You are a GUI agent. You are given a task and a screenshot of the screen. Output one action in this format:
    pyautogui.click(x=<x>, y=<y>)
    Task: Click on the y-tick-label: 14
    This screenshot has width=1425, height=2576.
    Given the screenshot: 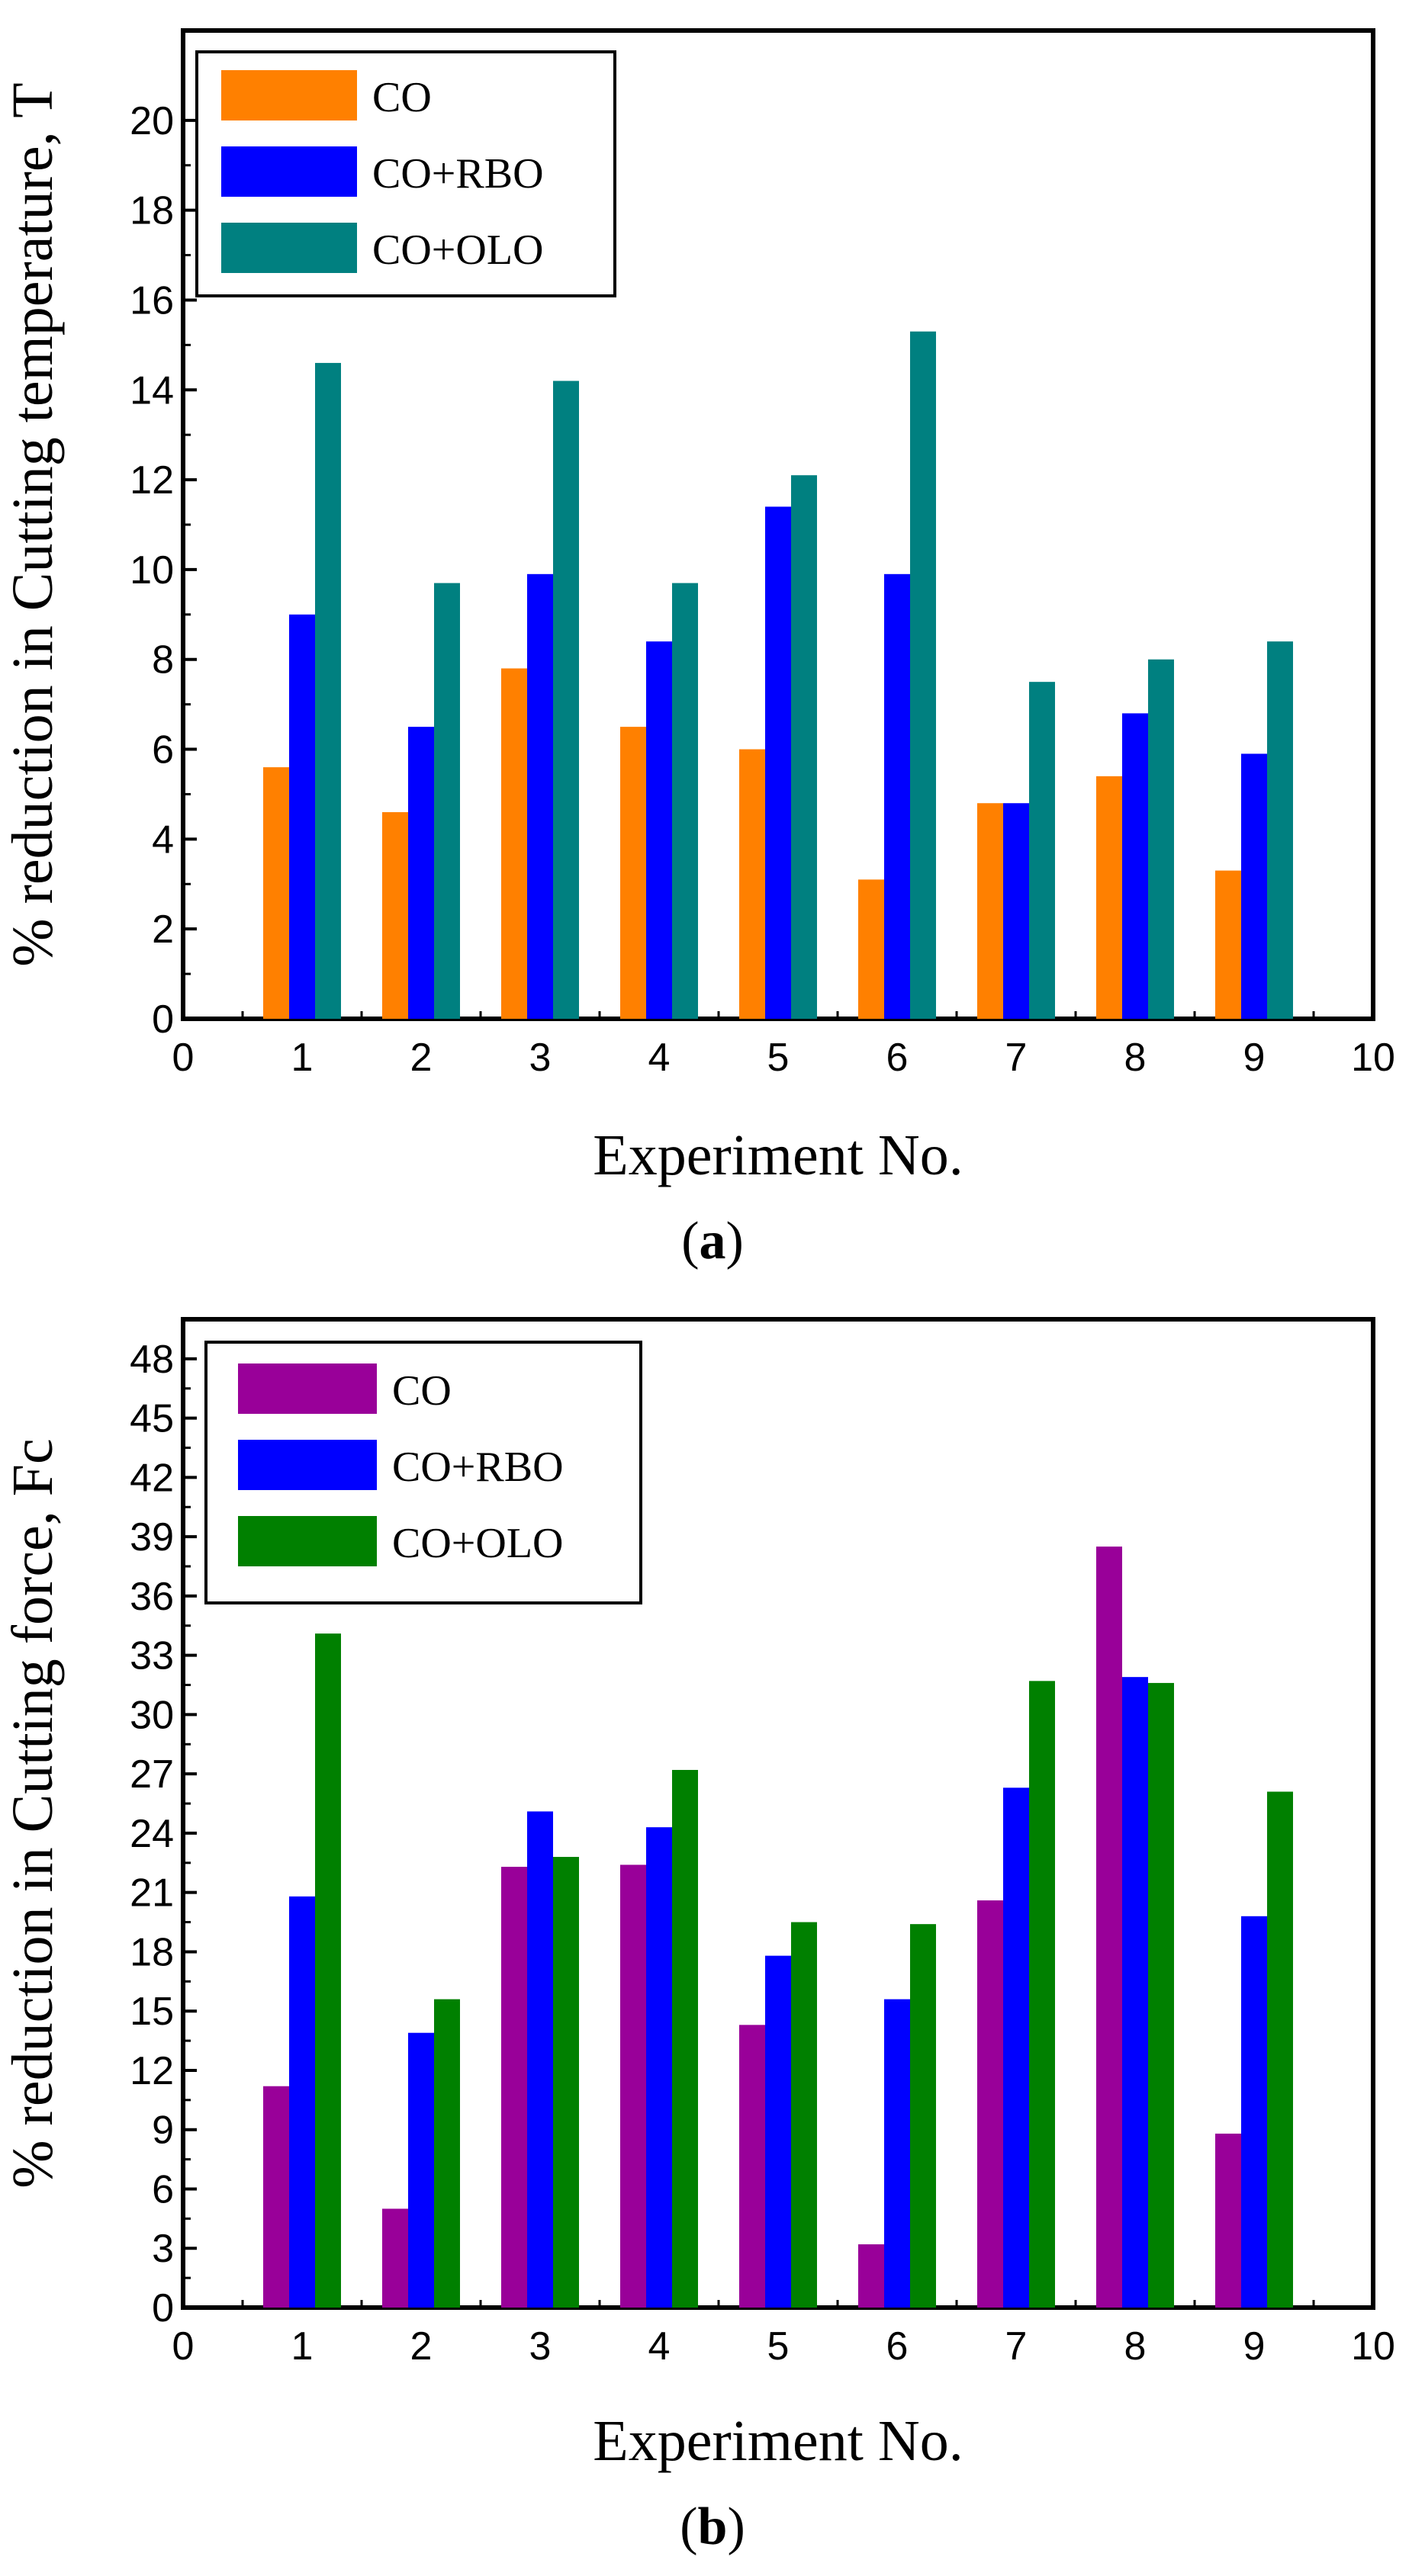 What is the action you would take?
    pyautogui.click(x=152, y=390)
    